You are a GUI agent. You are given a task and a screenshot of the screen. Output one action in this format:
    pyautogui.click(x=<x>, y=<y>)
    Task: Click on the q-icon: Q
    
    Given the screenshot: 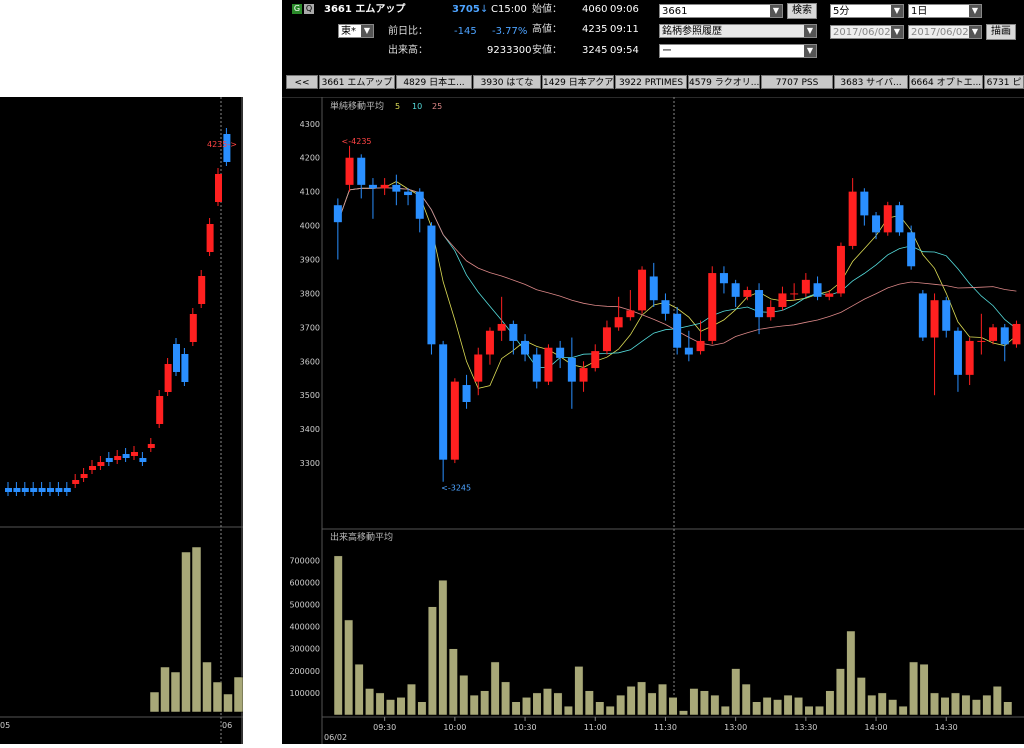 What is the action you would take?
    pyautogui.click(x=309, y=9)
    